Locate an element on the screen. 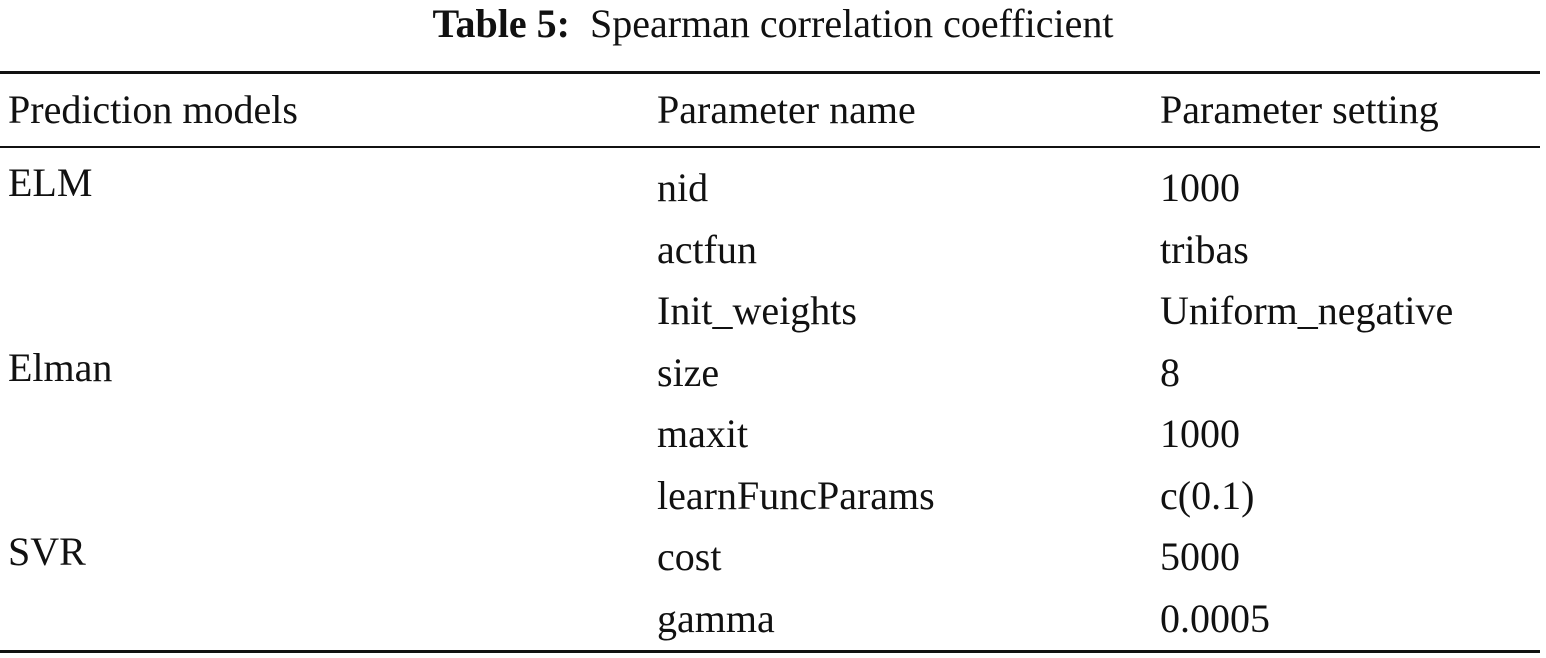 The height and width of the screenshot is (658, 1546). table-cell: tribas is located at coordinates (1204, 249).